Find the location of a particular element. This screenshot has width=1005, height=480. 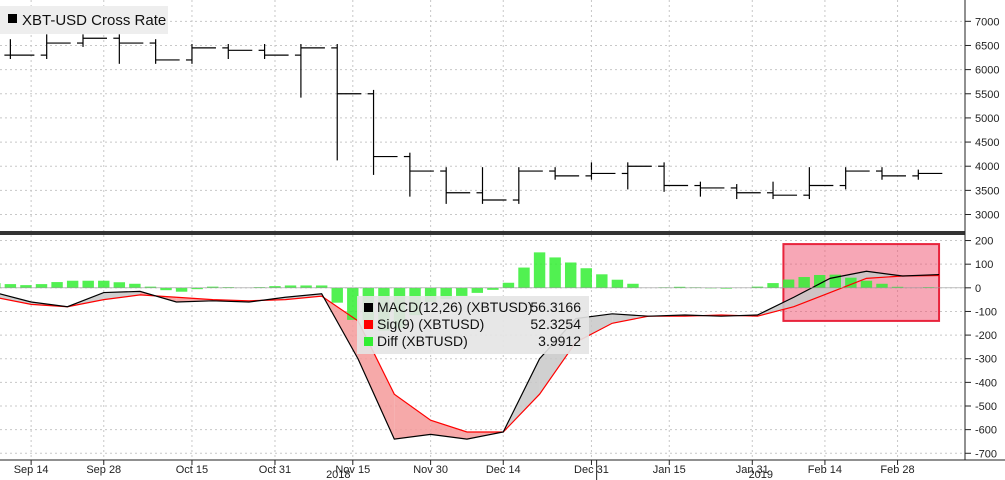

x-tick-label: Sep 28 is located at coordinates (103, 470).